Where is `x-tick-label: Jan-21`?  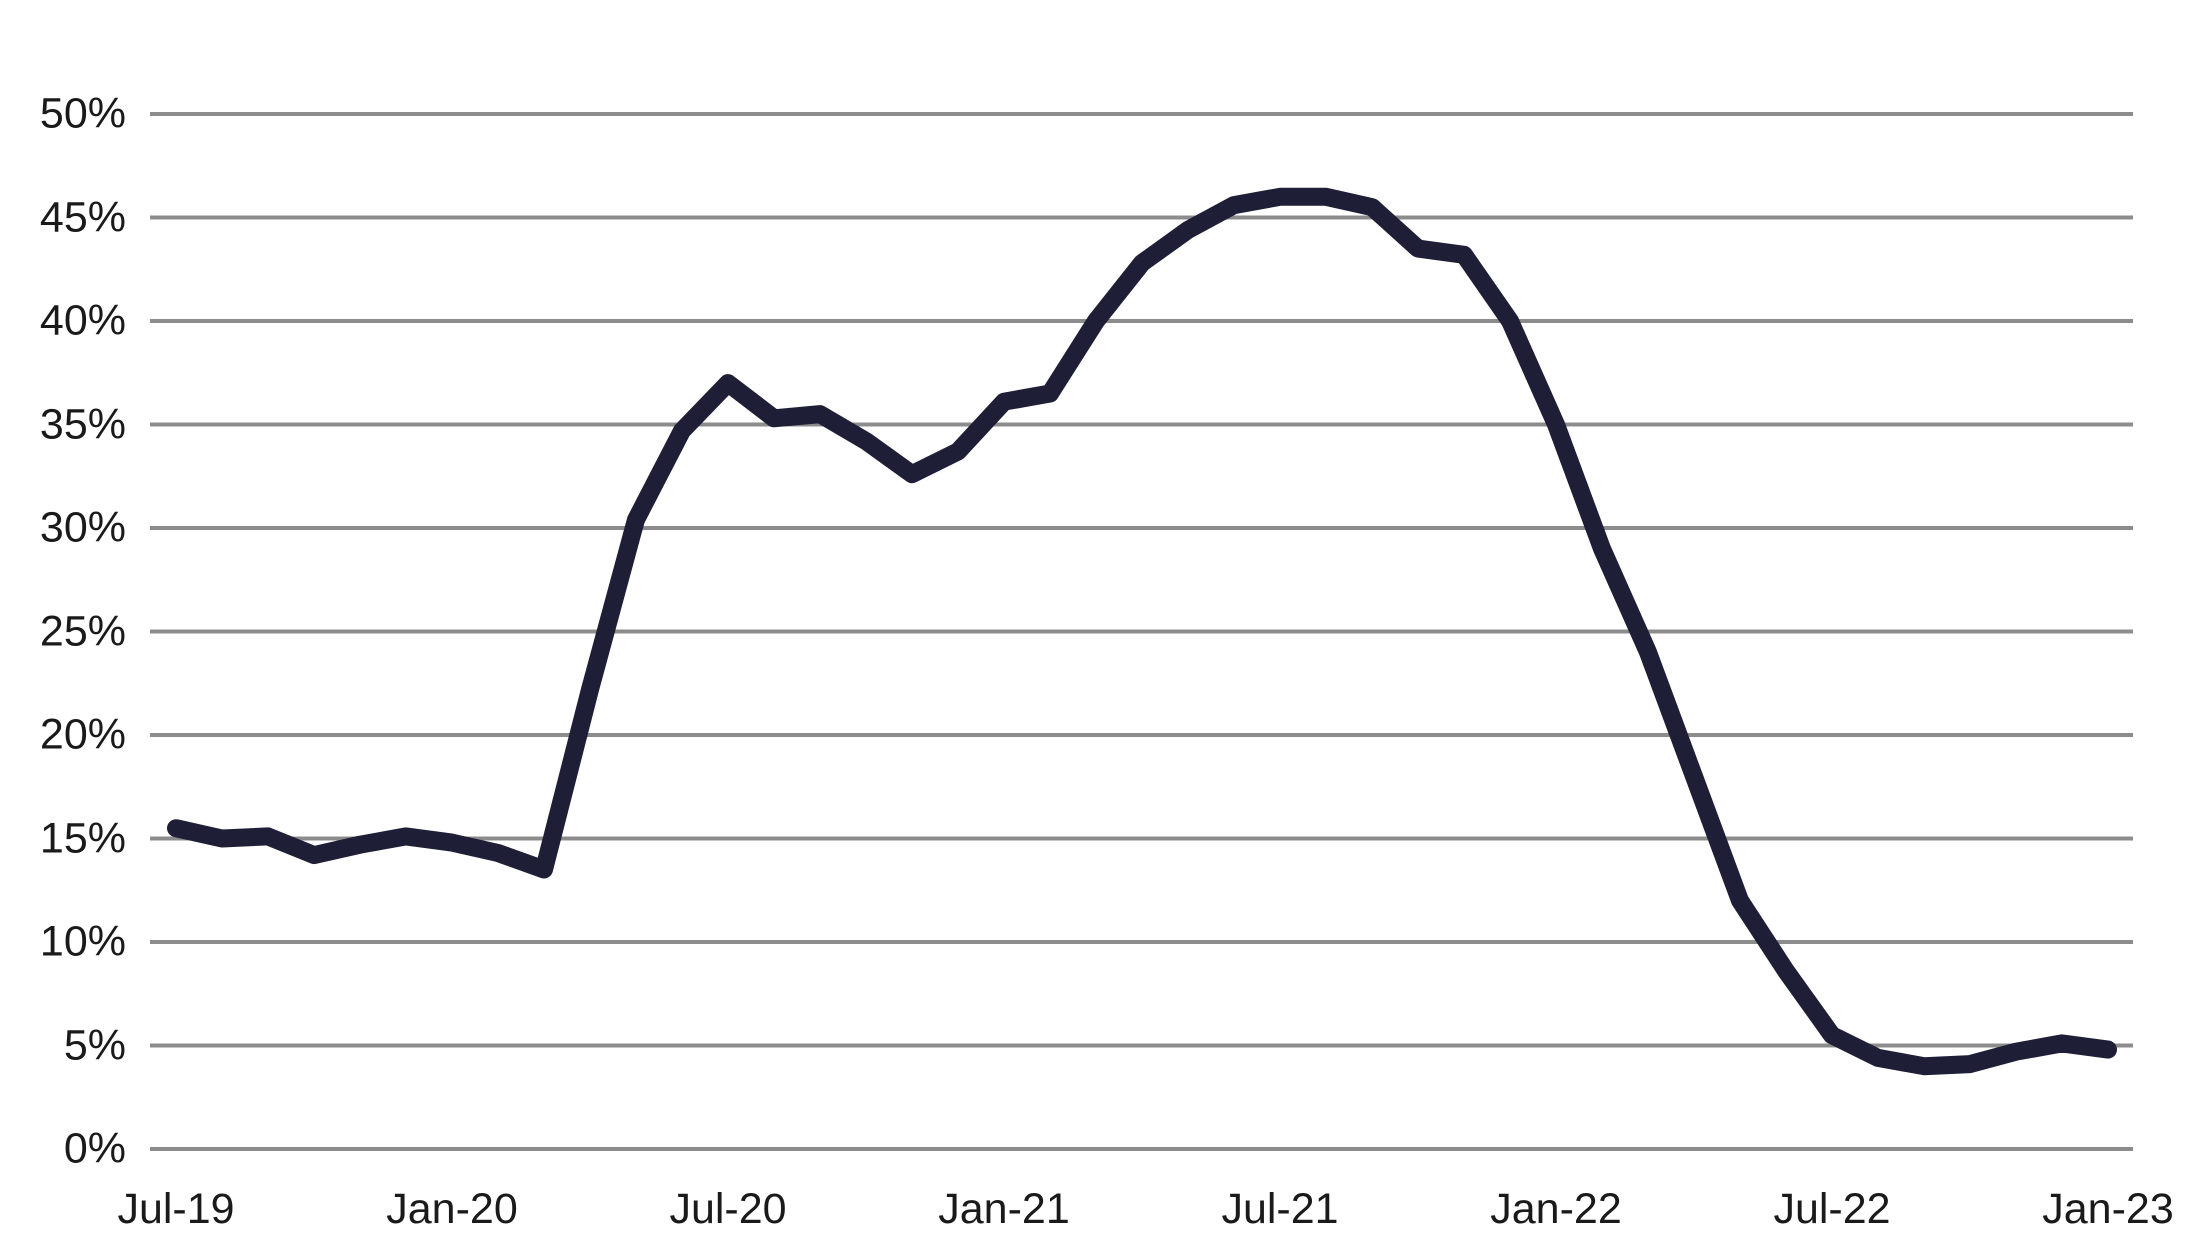 x-tick-label: Jan-21 is located at coordinates (1004, 1209).